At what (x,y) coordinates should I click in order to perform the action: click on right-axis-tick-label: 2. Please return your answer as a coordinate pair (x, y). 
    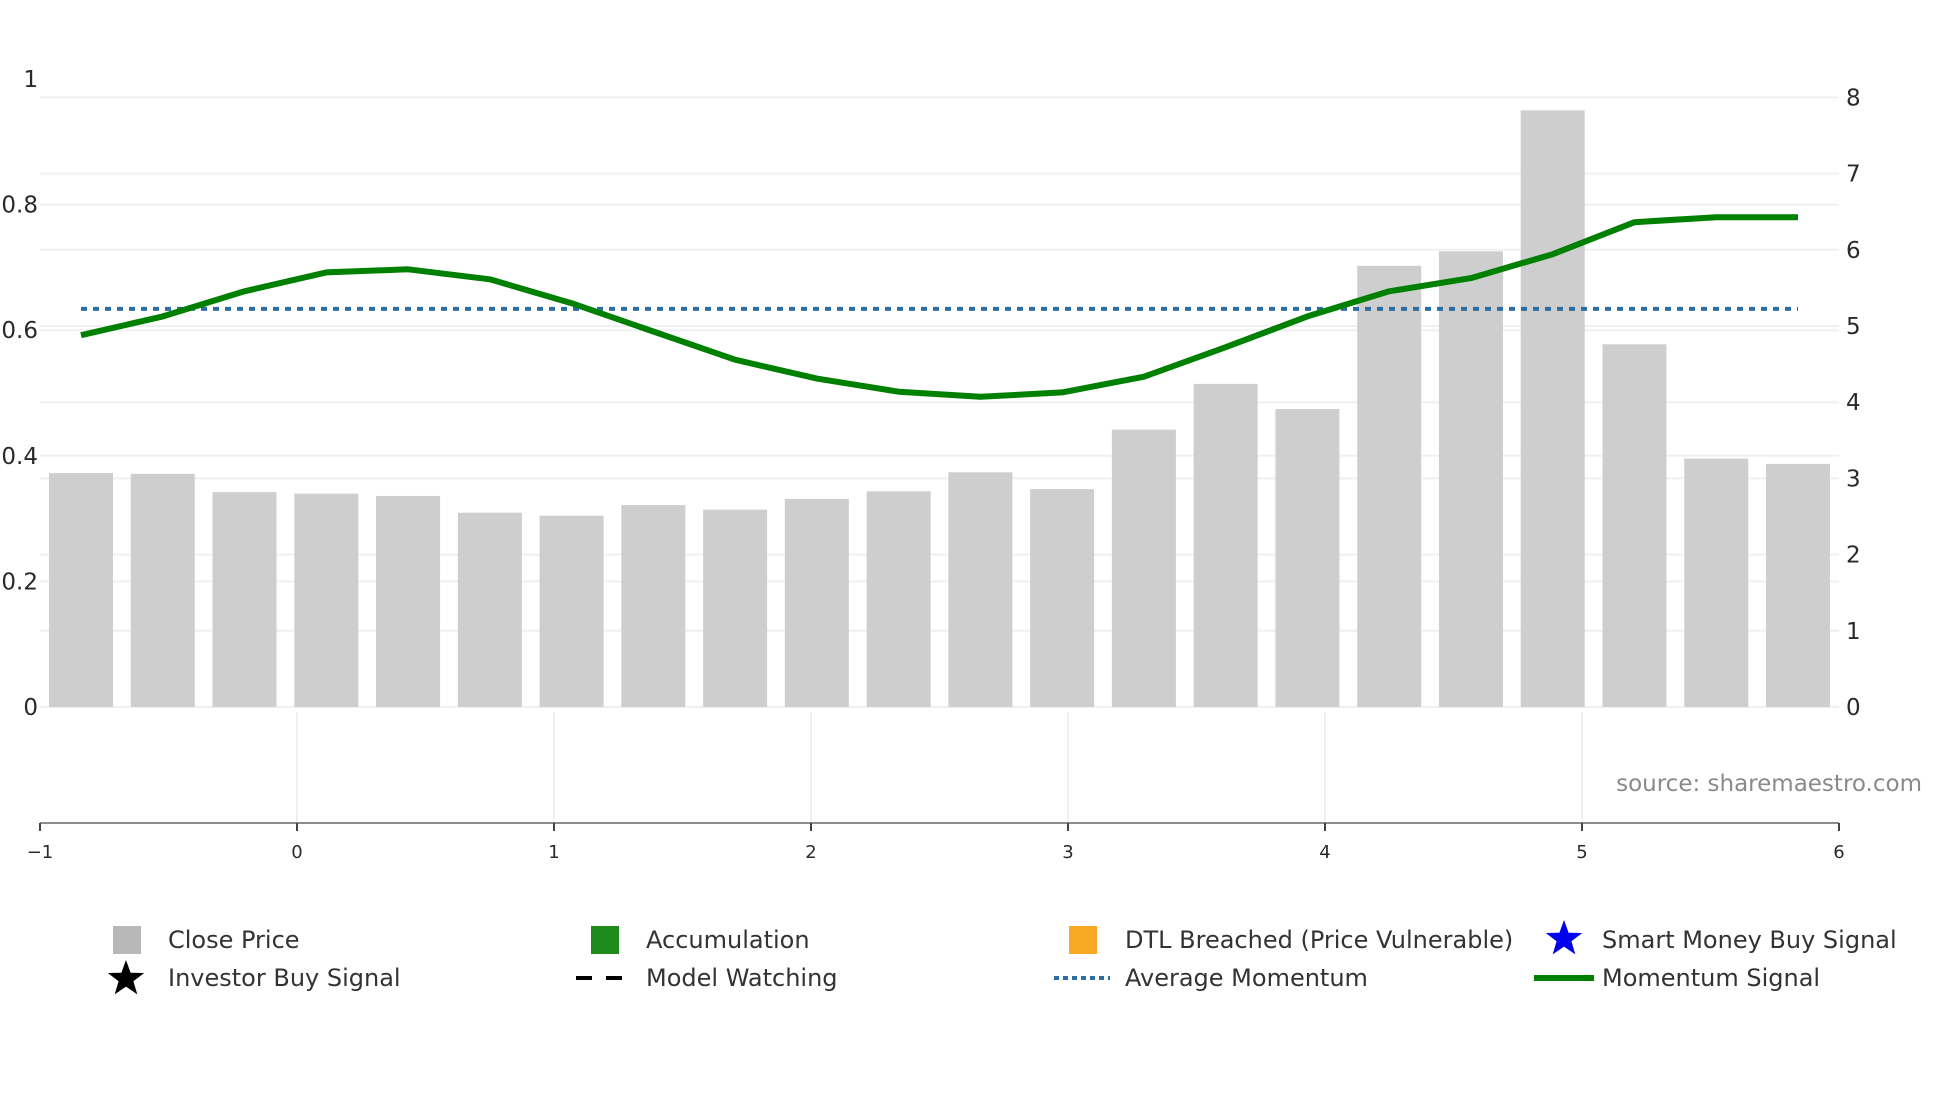
    Looking at the image, I should click on (1853, 556).